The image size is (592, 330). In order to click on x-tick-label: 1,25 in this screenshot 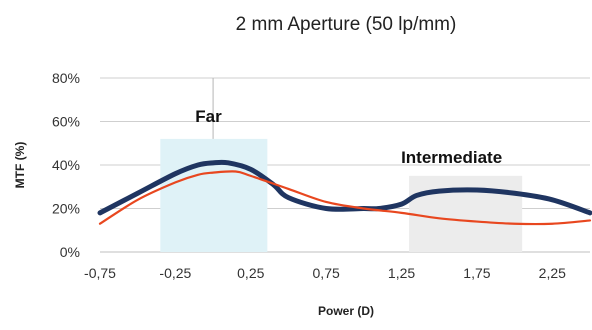, I will do `click(401, 273)`.